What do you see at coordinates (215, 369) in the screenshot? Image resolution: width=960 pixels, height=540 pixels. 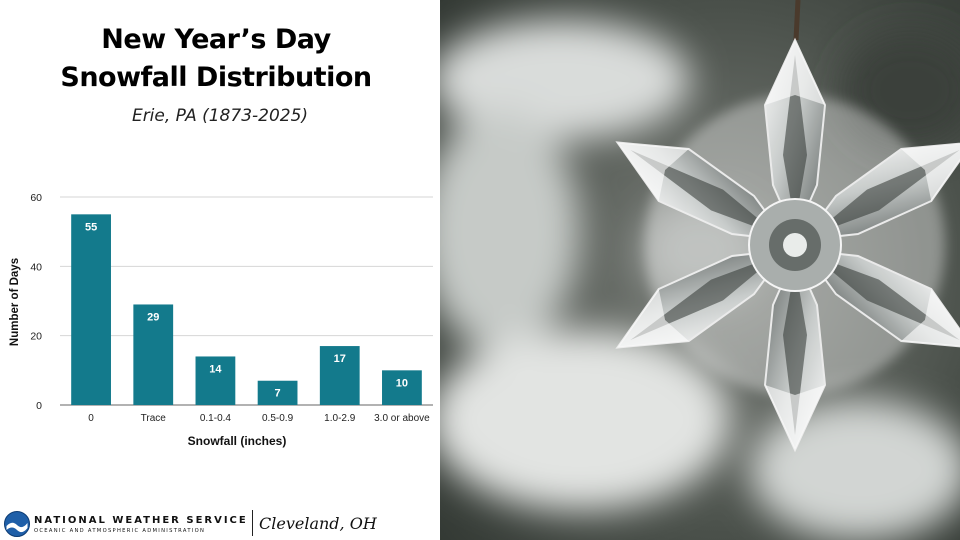 I see `data-label: 14` at bounding box center [215, 369].